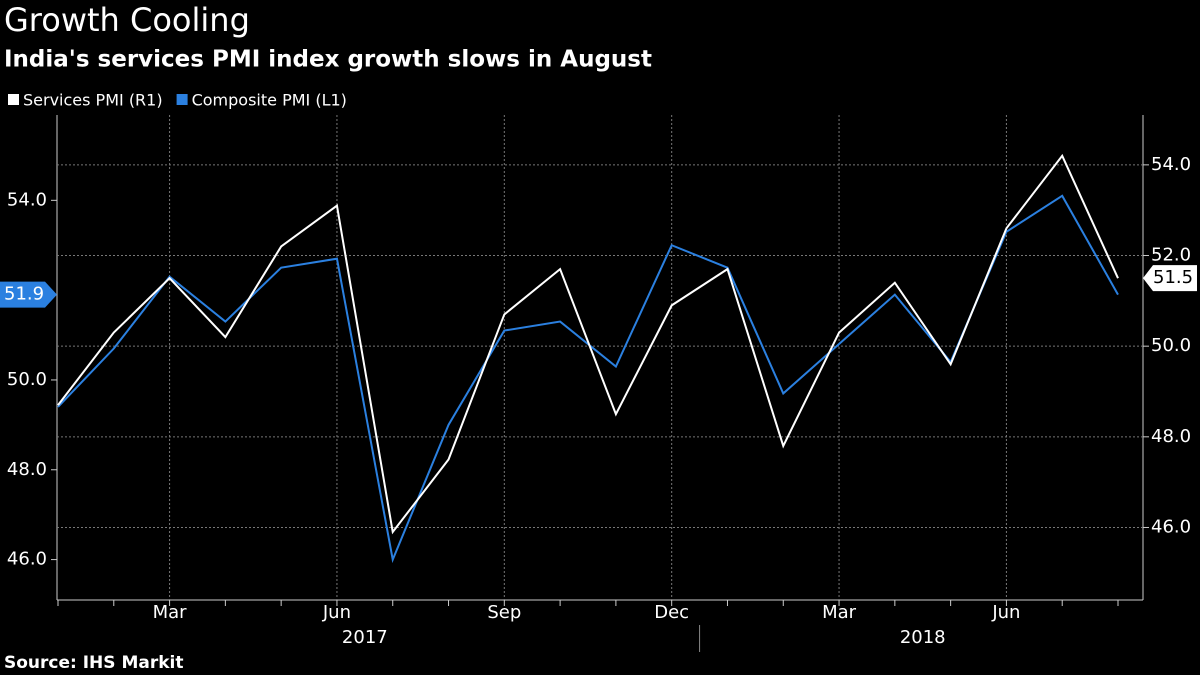 This screenshot has height=675, width=1200. Describe the element at coordinates (27, 559) in the screenshot. I see `y-tick-label: 46.0` at that location.